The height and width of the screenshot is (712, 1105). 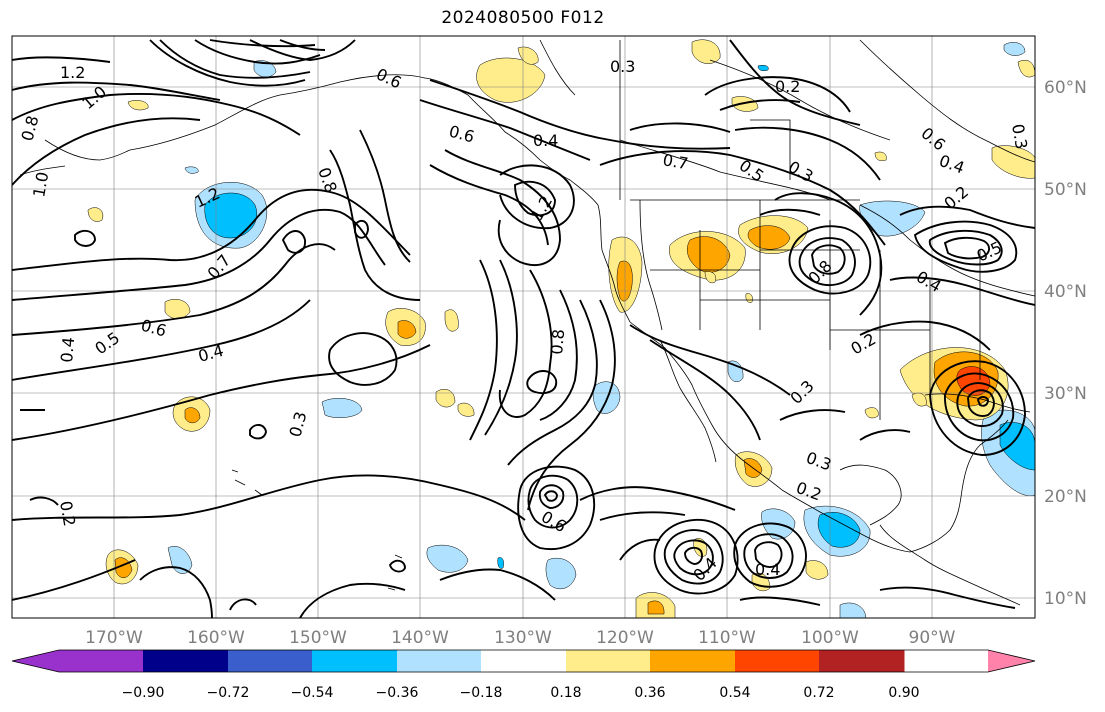 I want to click on lon-label: 170°W, so click(x=114, y=638).